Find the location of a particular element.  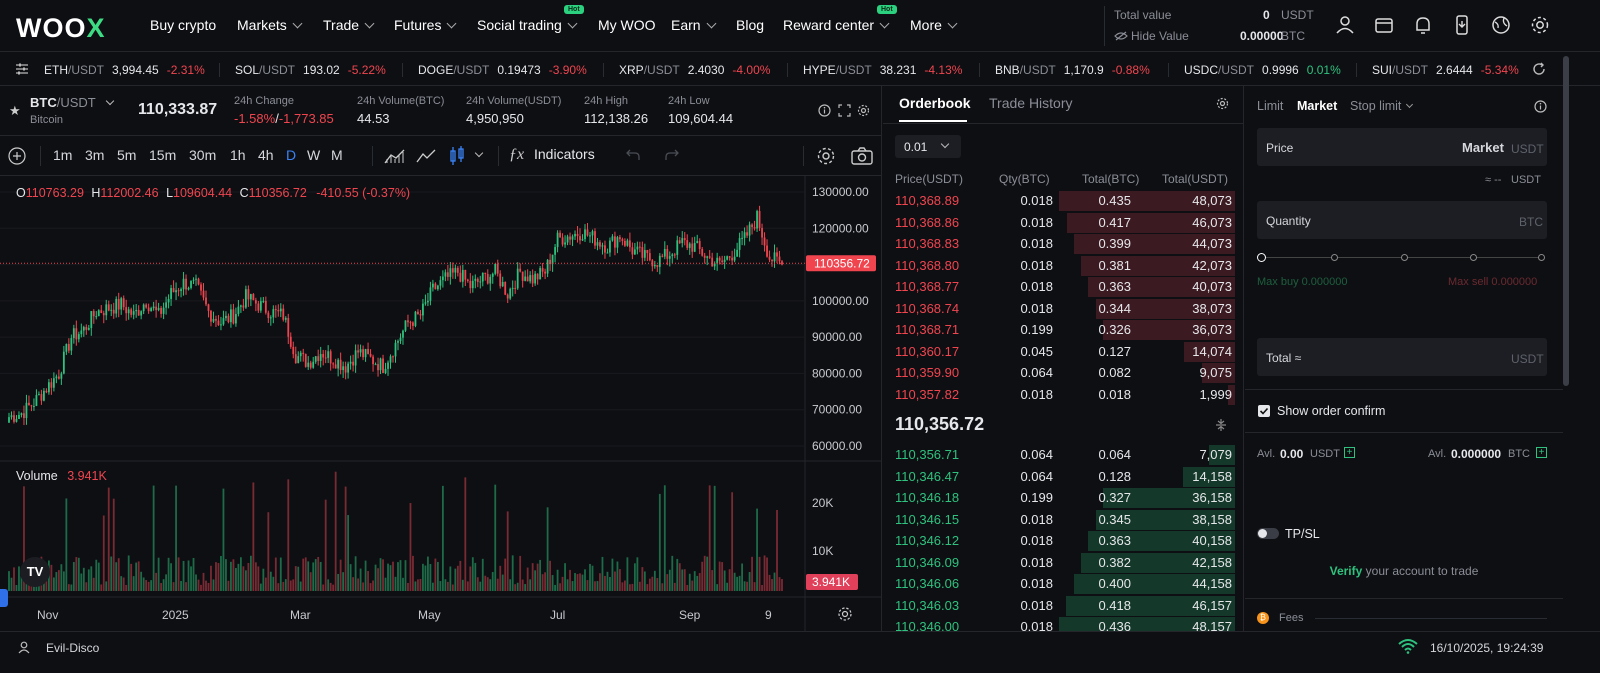

tab-market: Market is located at coordinates (1317, 106).